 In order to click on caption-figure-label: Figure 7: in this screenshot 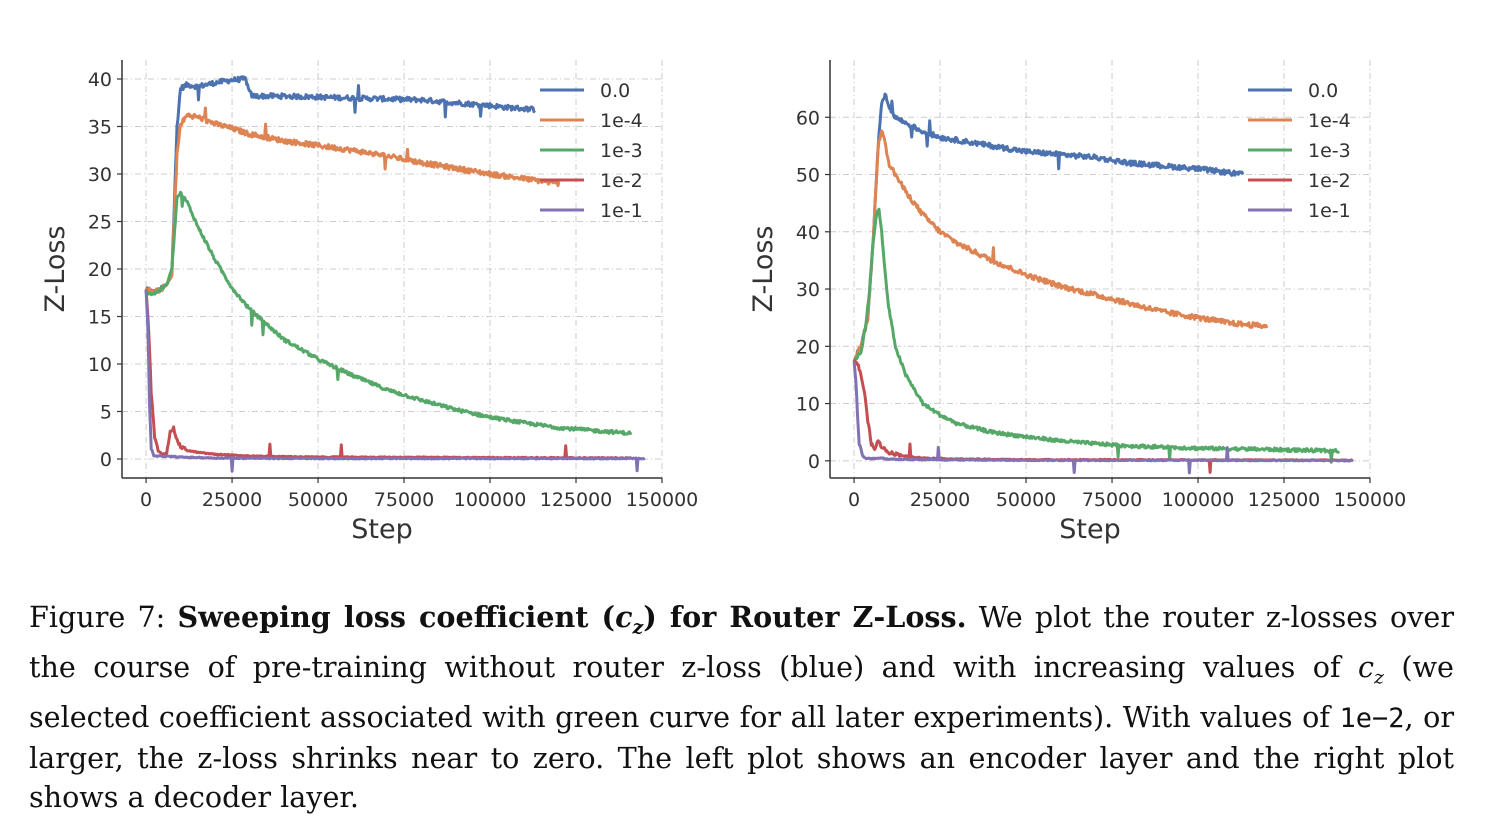, I will do `click(97, 617)`.